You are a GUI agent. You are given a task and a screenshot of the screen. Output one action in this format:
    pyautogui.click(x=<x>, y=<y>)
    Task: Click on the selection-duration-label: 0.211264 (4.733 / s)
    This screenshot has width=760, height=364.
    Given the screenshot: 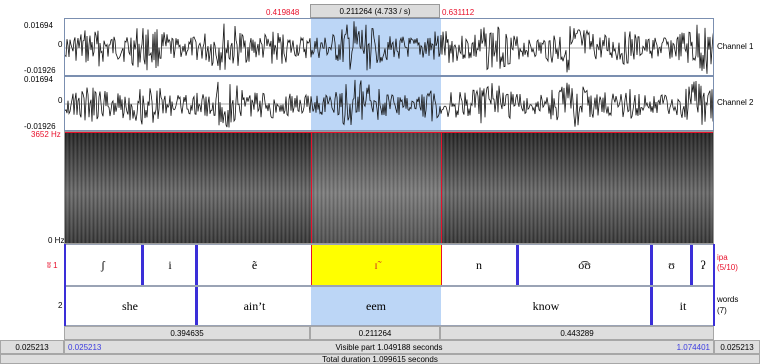 What is the action you would take?
    pyautogui.click(x=375, y=11)
    